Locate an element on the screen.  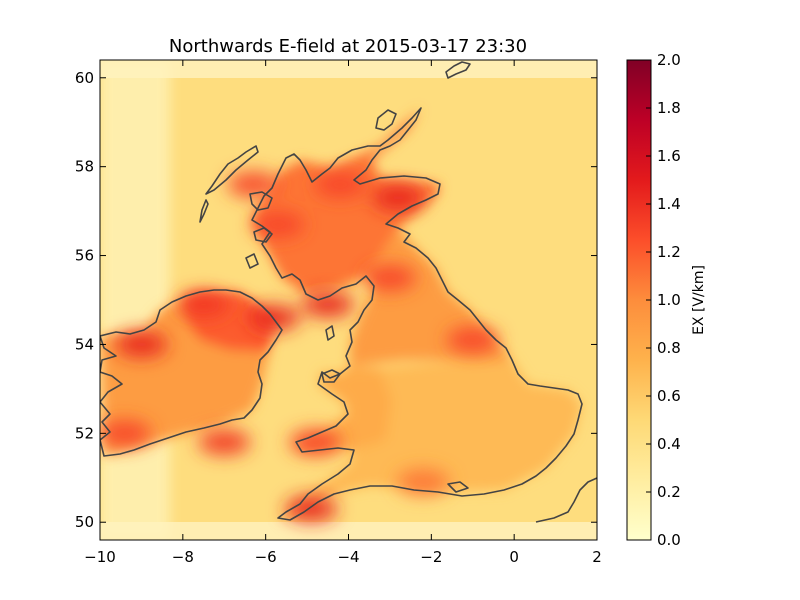
region-southern-england is located at coordinates (430, 439).